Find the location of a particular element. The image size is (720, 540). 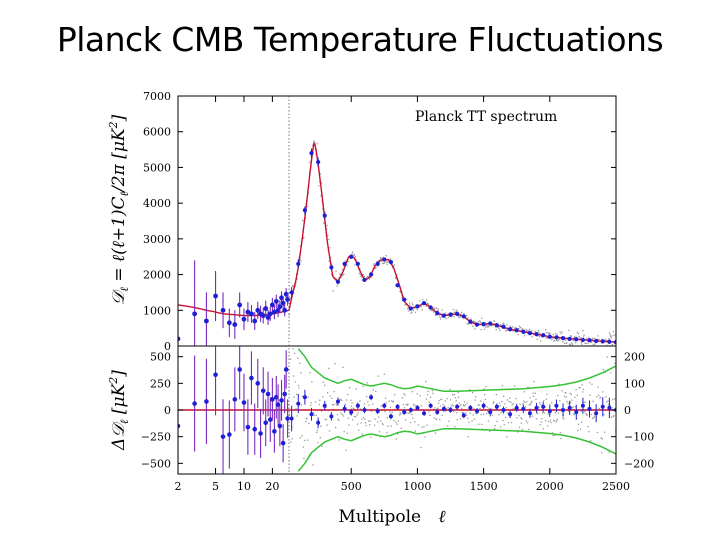

y-tick-label: 4000 is located at coordinates (157, 203).